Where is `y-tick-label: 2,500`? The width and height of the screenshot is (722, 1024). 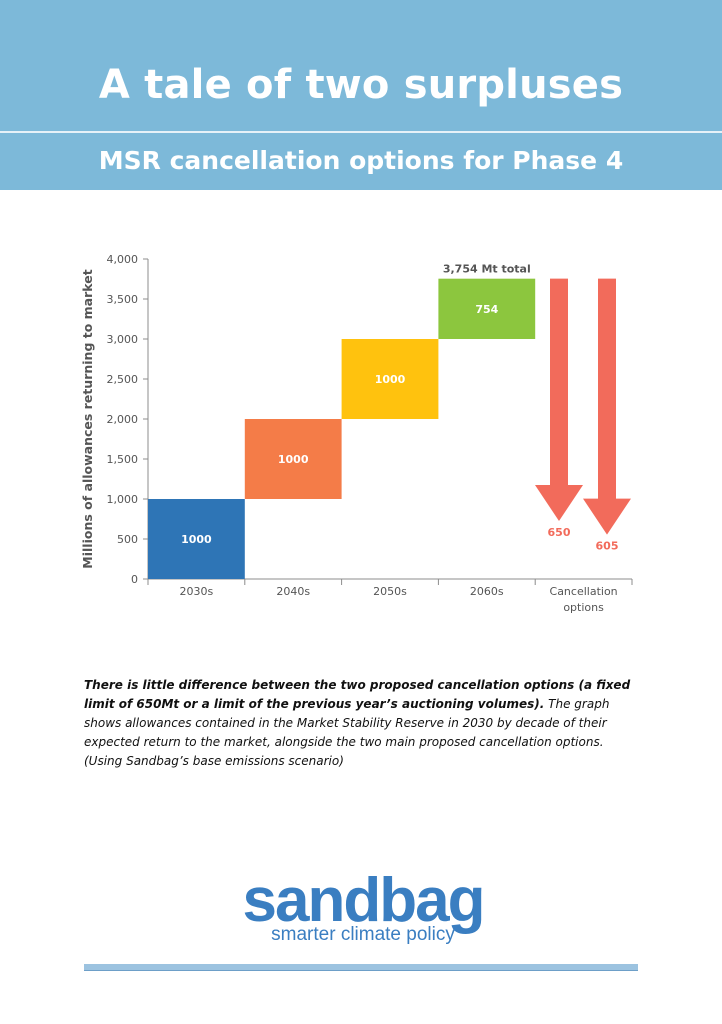 y-tick-label: 2,500 is located at coordinates (123, 379).